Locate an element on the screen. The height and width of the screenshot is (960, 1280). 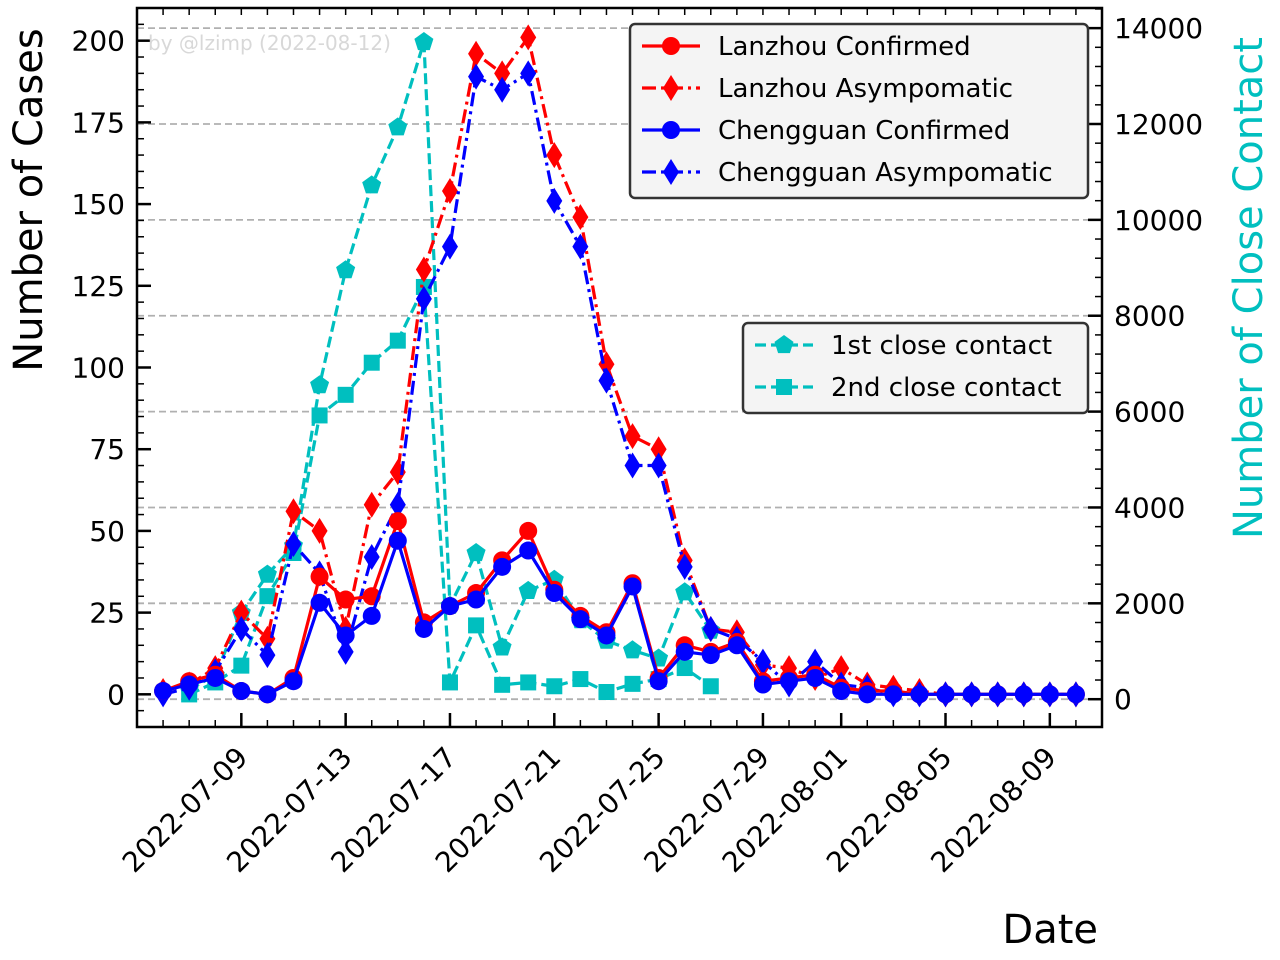
legend-frame is located at coordinates (915, 368).